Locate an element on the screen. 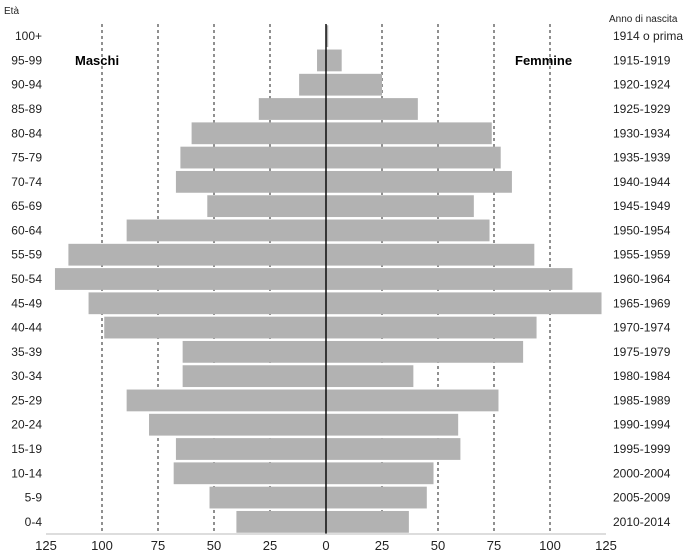 The width and height of the screenshot is (687, 554). birth-year-label: 1965-1969 is located at coordinates (642, 303).